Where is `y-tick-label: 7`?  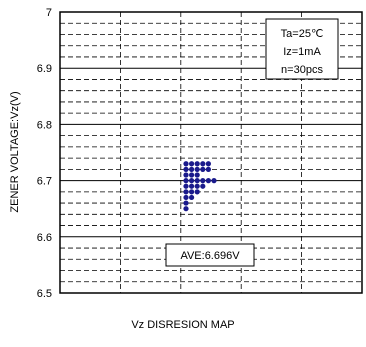 y-tick-label: 7 is located at coordinates (49, 13).